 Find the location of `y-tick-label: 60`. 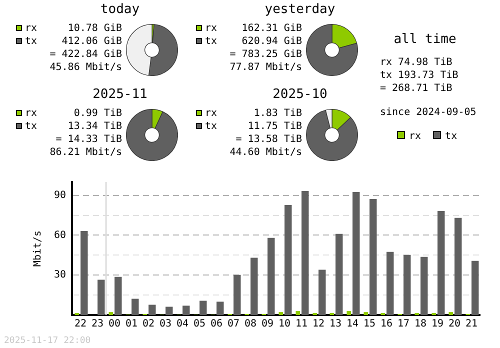

y-tick-label: 60 is located at coordinates (60, 235).